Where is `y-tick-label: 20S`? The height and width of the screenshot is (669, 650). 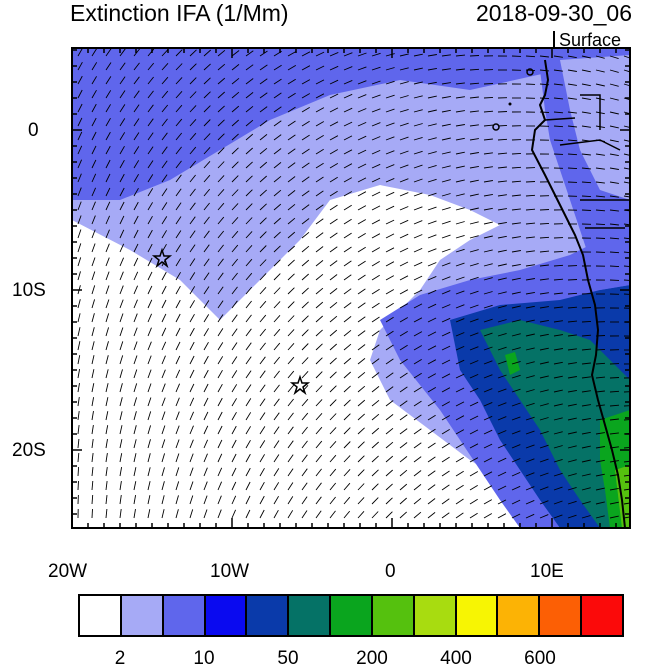
y-tick-label: 20S is located at coordinates (29, 450).